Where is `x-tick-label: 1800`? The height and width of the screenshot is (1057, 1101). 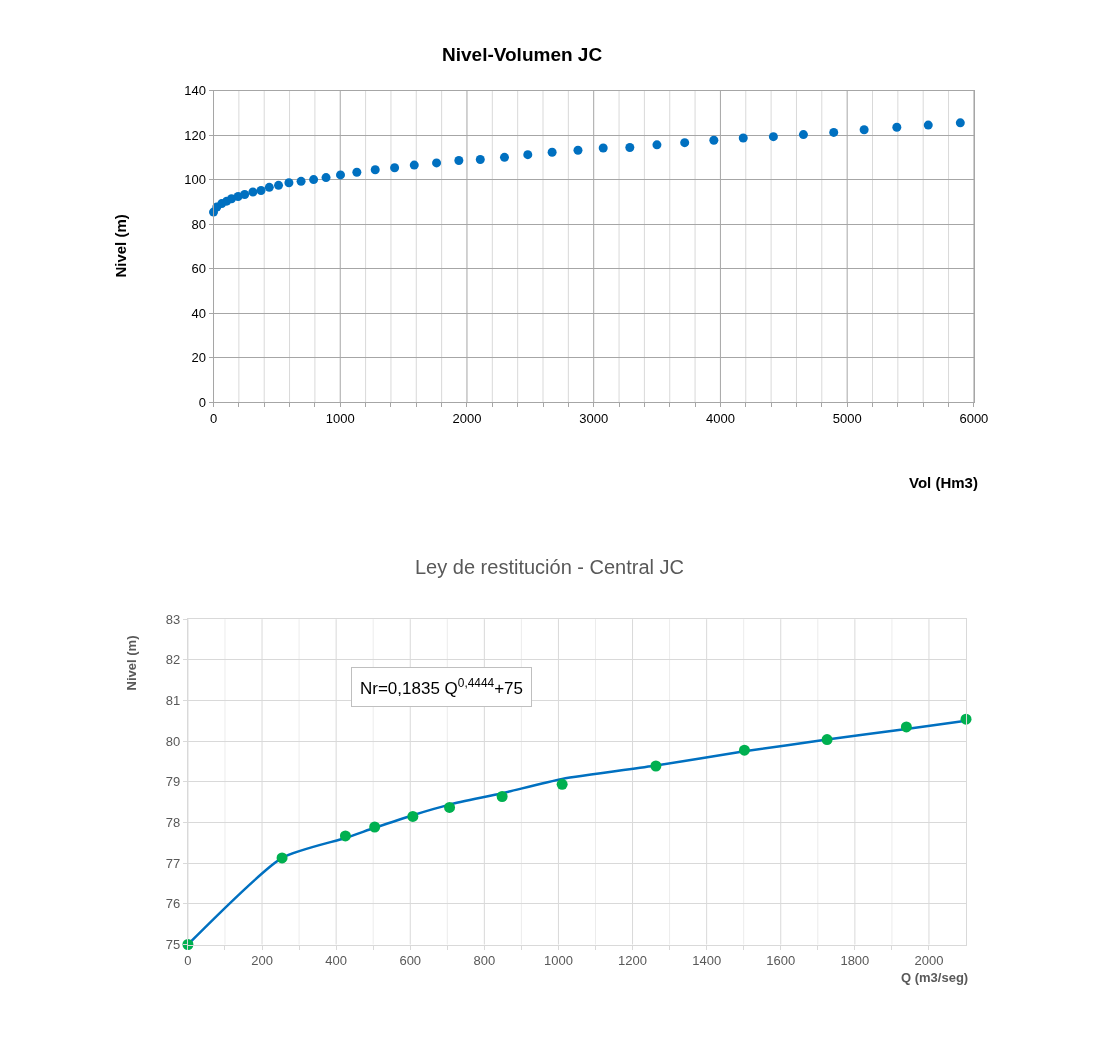 x-tick-label: 1800 is located at coordinates (855, 961).